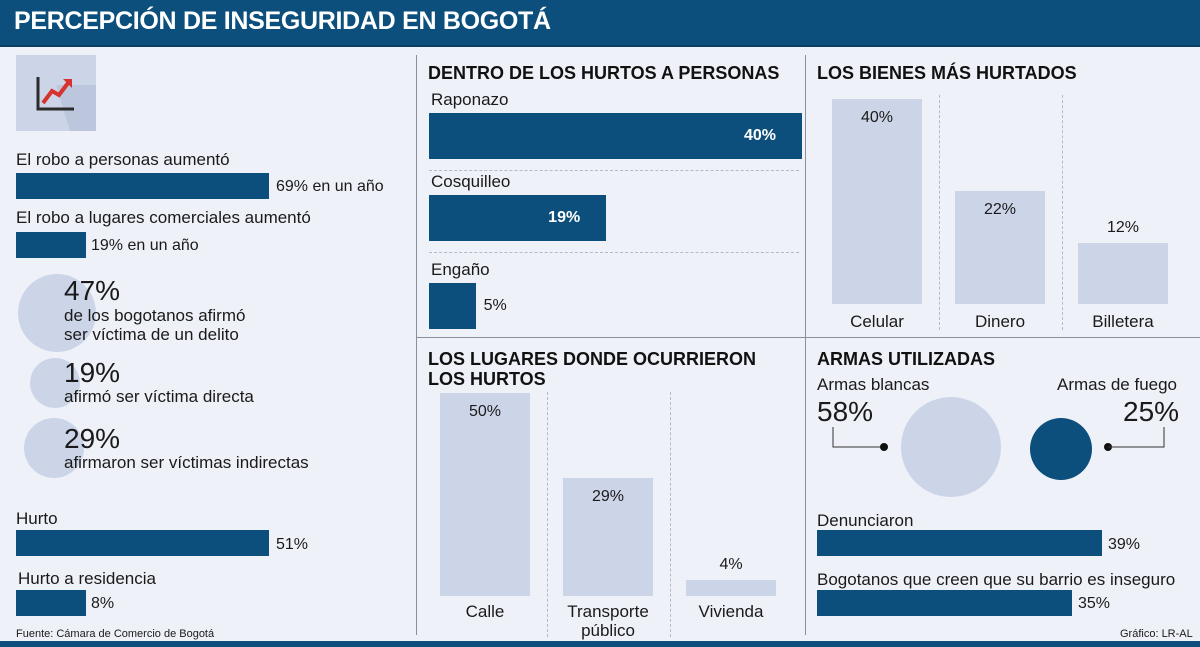  What do you see at coordinates (51, 603) in the screenshot?
I see `bar-hurto-residencia` at bounding box center [51, 603].